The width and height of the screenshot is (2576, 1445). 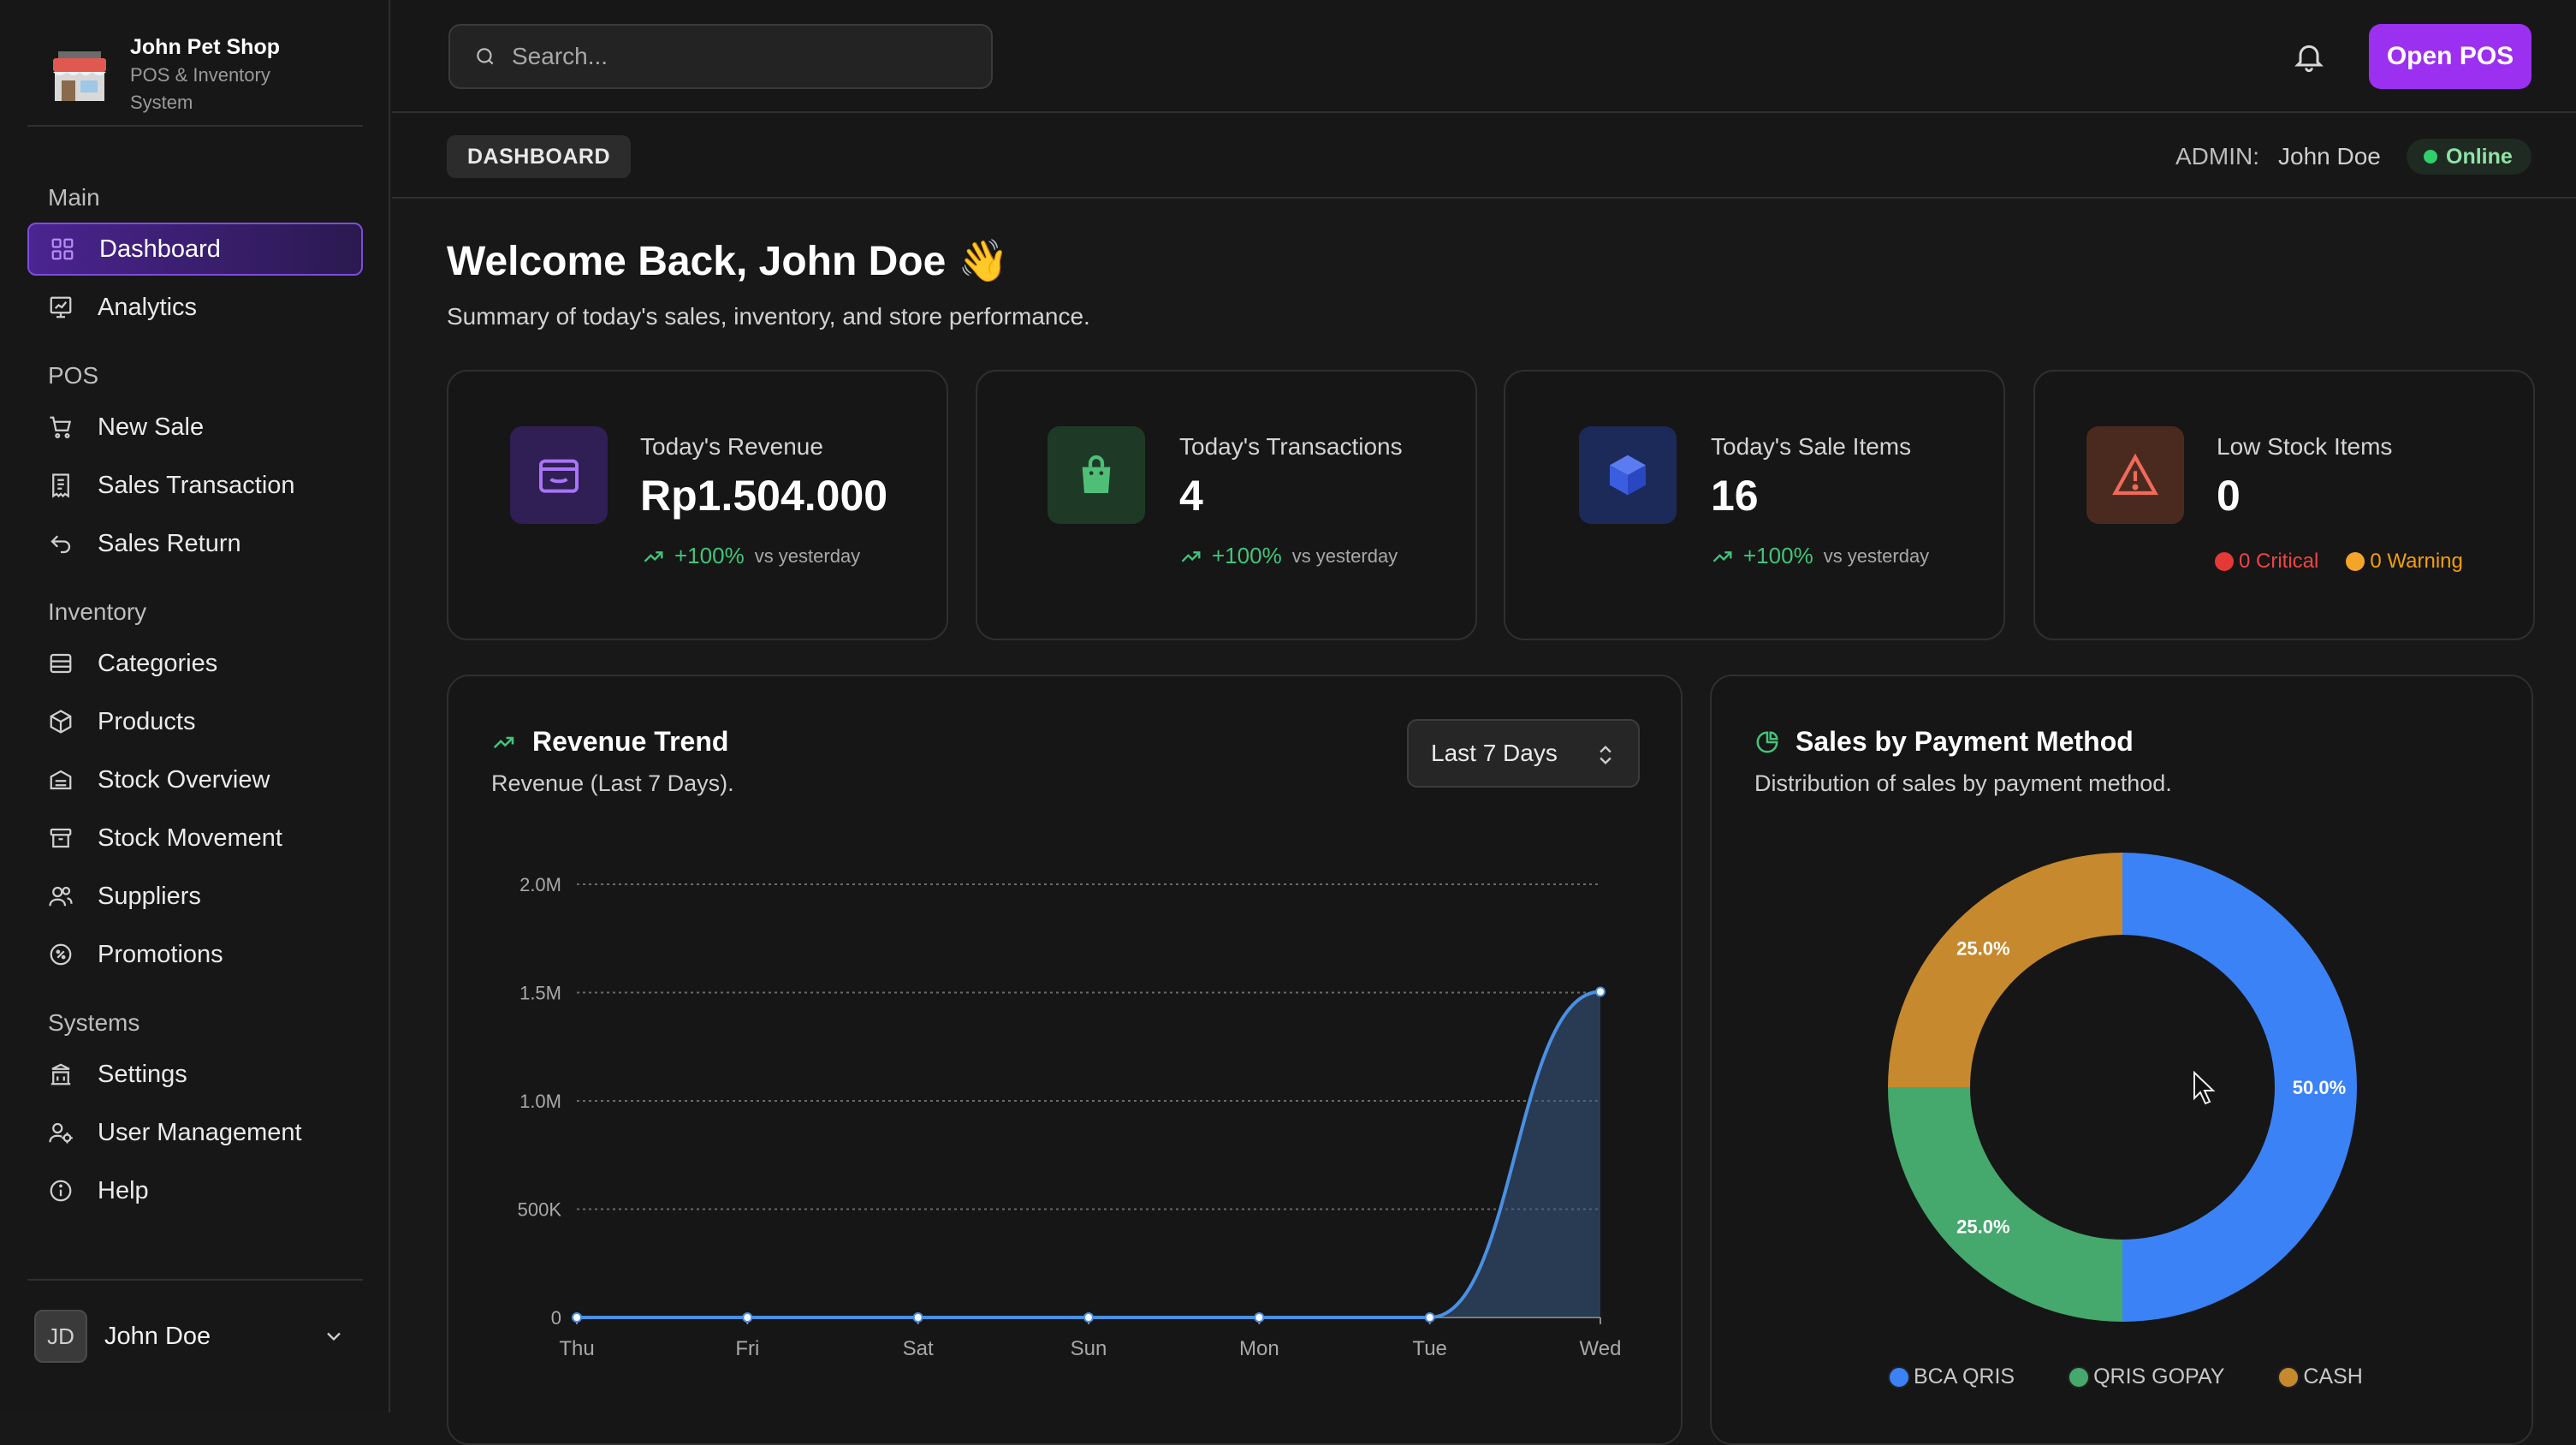 I want to click on panel-subtitle: Revenue (Last 7 Days)., so click(x=612, y=783).